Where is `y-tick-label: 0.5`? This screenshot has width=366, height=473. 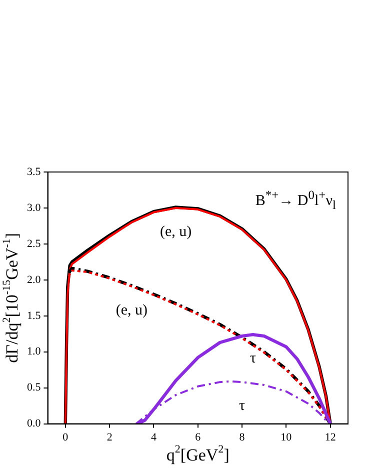 y-tick-label: 0.5 is located at coordinates (34, 388).